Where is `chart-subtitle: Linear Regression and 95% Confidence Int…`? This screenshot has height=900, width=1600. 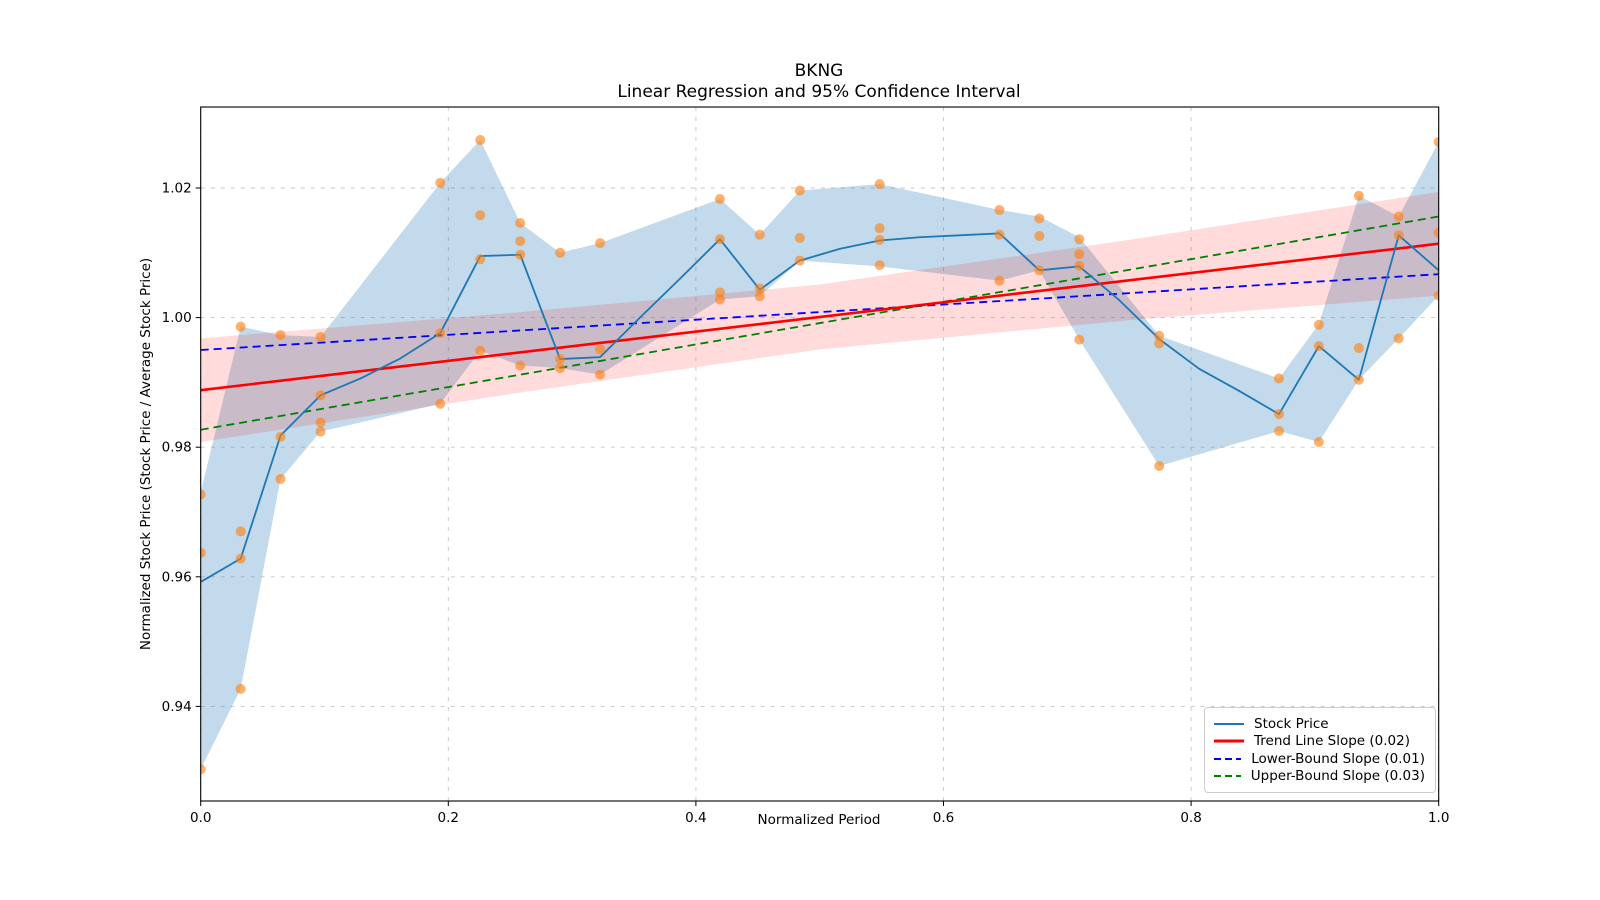
chart-subtitle: Linear Regression and 95% Confidence Int… is located at coordinates (819, 92).